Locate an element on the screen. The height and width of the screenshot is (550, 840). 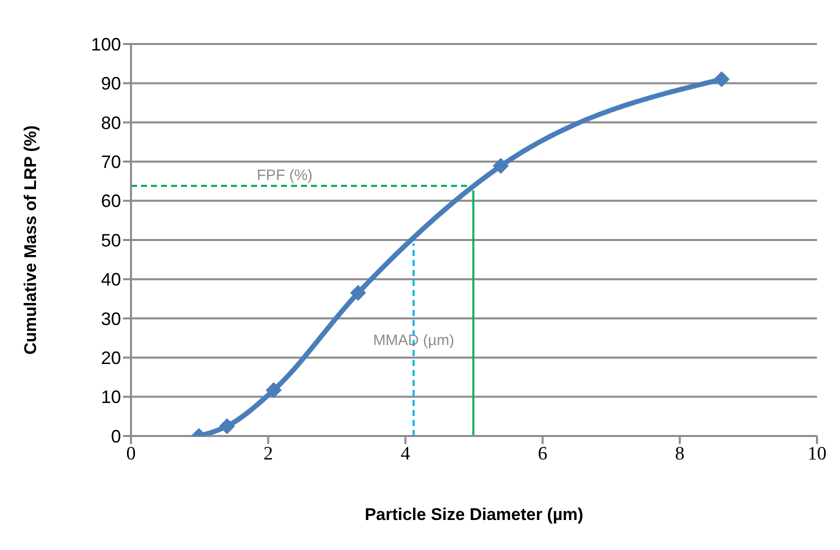
y-tick-label: 40 is located at coordinates (110, 280).